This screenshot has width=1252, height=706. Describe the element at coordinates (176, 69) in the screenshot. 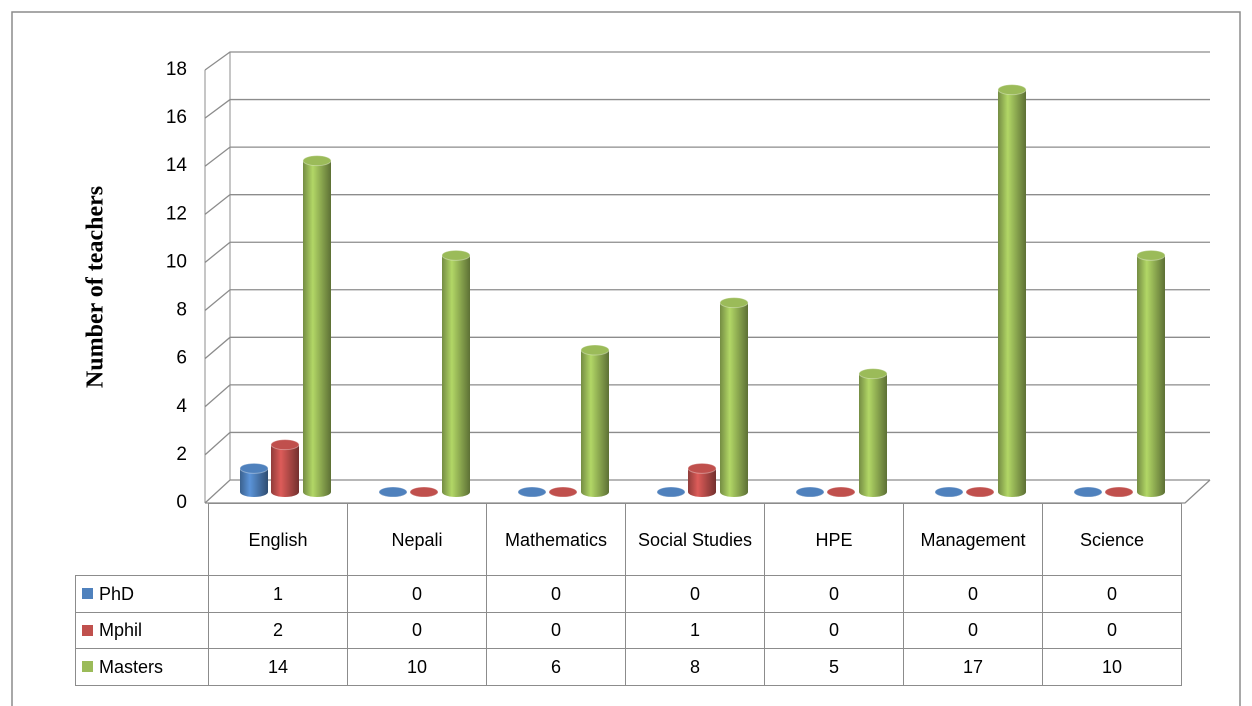

I see `y-tick-label: 18` at that location.